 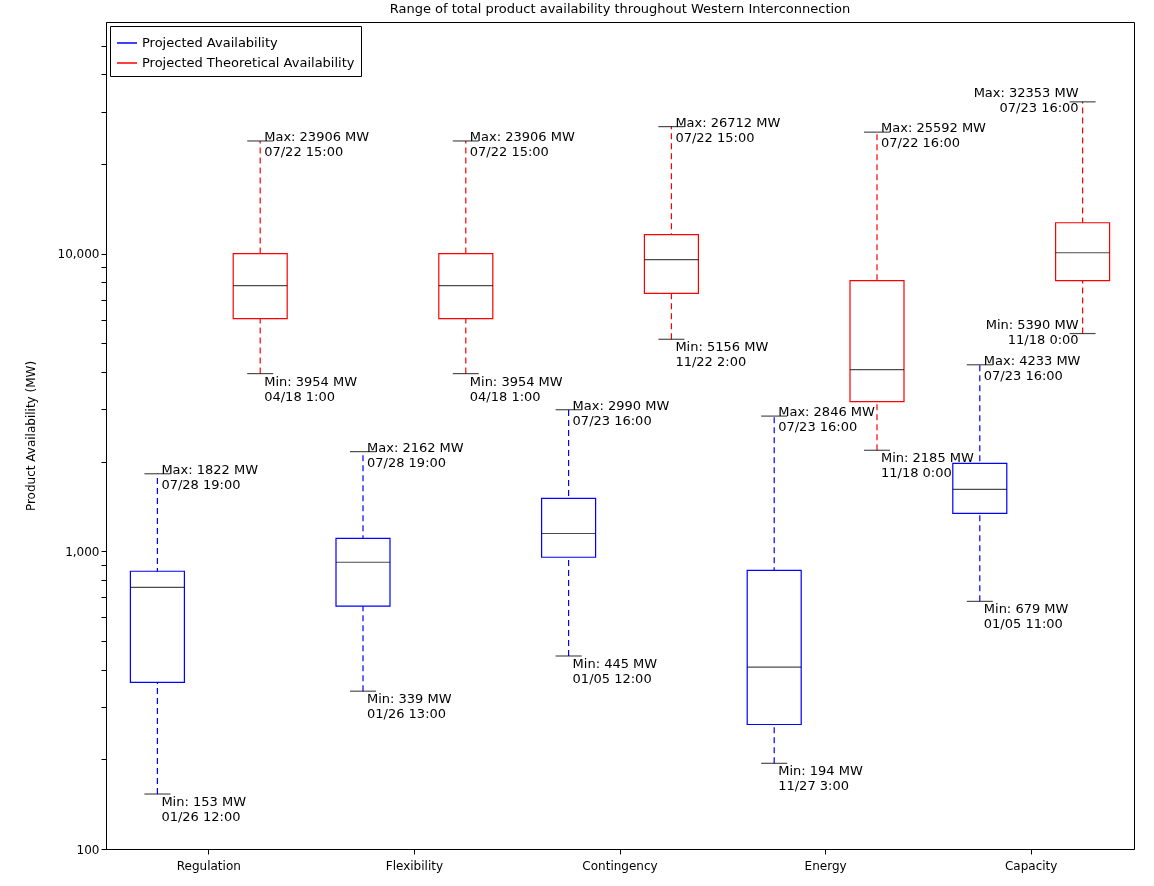 I want to click on annotation: Min: 5390 MW 11/18 0:00, so click(x=1032, y=331).